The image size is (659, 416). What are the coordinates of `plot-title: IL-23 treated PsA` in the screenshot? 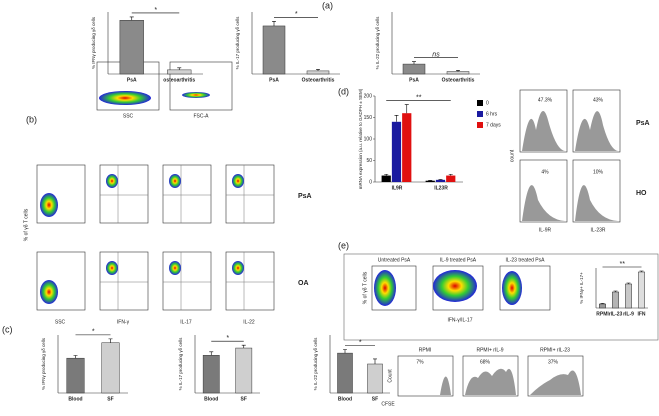 It's located at (526, 260).